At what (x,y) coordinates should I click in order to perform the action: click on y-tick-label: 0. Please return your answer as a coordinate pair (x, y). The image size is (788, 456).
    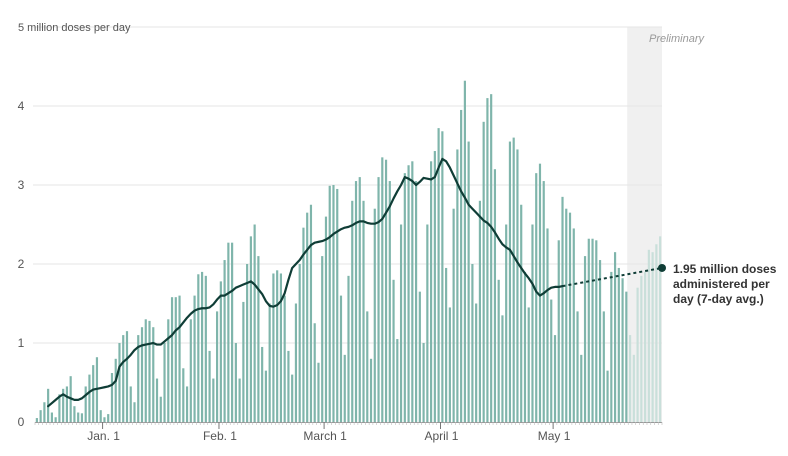
    Looking at the image, I should click on (21, 422).